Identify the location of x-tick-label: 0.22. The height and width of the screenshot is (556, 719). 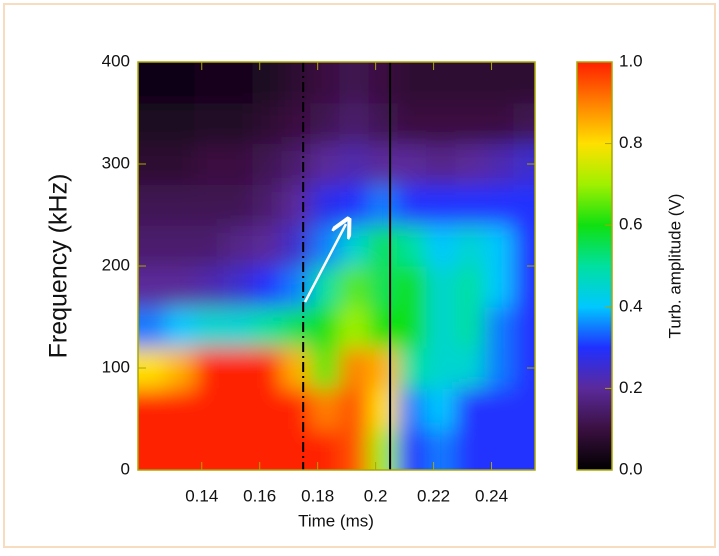
(433, 495).